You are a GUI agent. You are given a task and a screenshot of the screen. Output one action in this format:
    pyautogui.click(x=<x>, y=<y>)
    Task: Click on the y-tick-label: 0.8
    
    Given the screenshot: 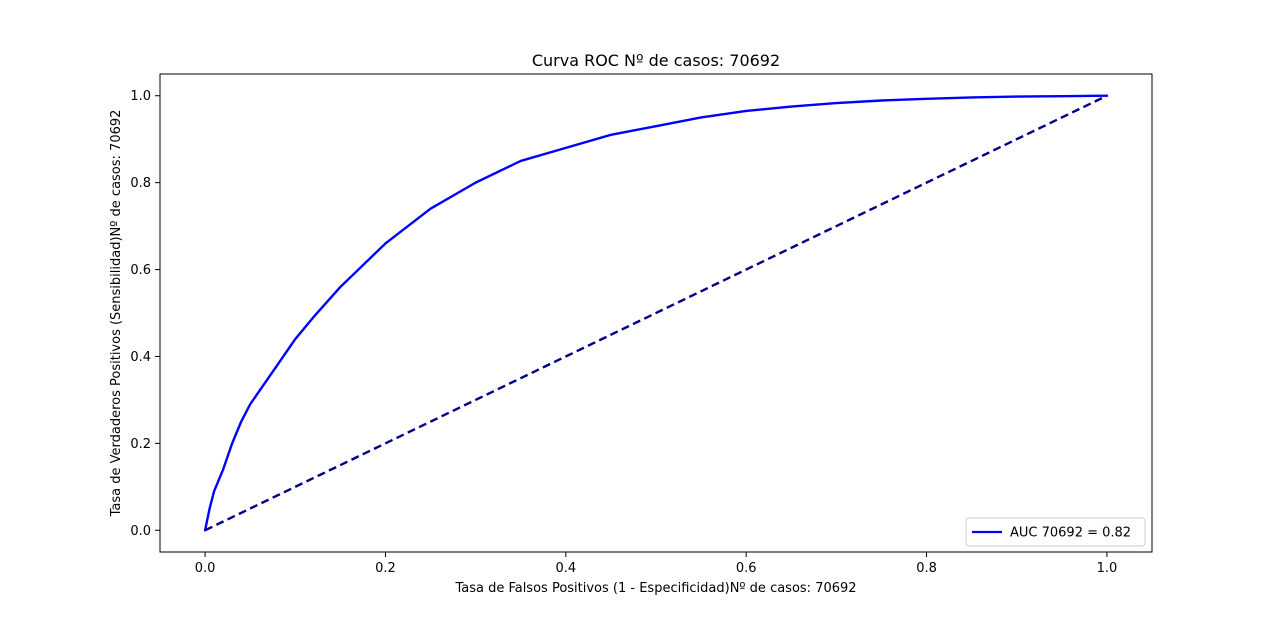 What is the action you would take?
    pyautogui.click(x=140, y=183)
    